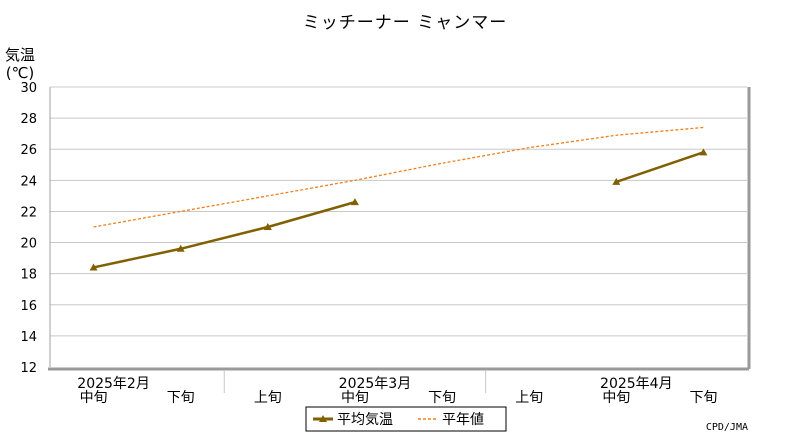 The image size is (800, 440). Describe the element at coordinates (28, 119) in the screenshot. I see `y-tick-label: 28` at that location.